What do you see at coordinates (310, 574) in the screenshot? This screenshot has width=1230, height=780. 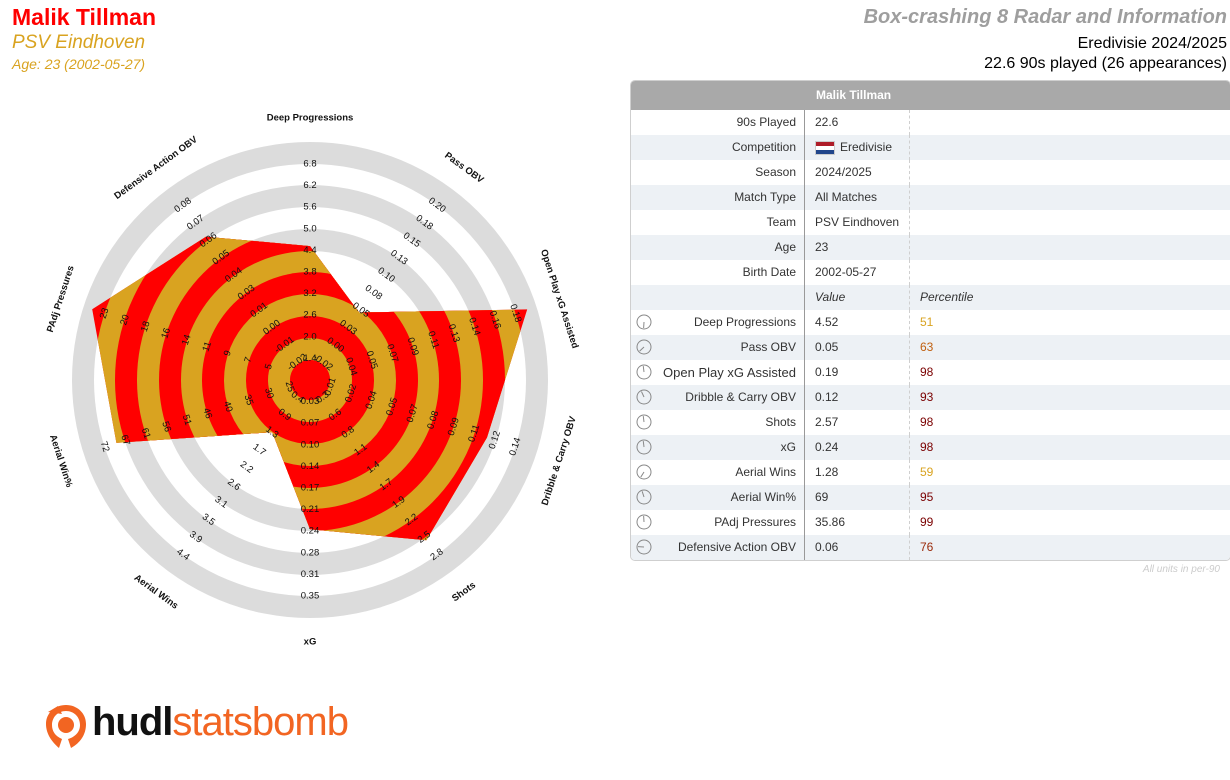 I see `radar-tick-label: 0.31` at bounding box center [310, 574].